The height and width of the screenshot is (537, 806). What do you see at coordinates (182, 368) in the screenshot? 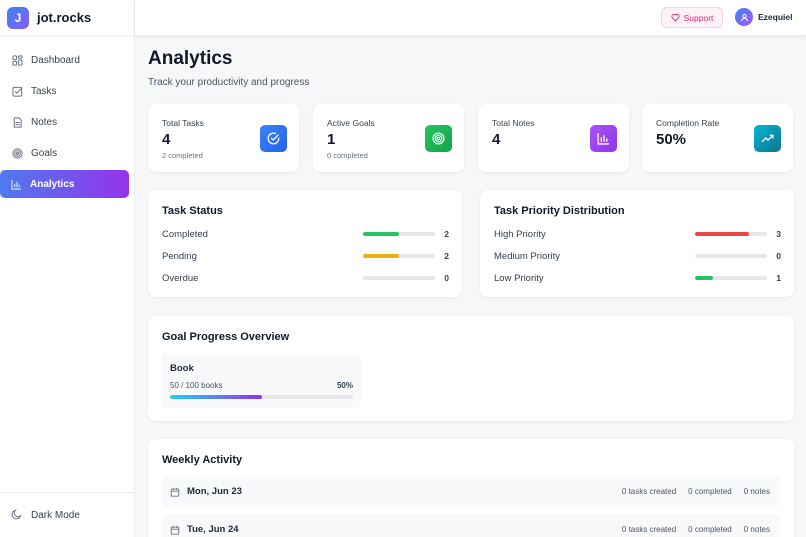
I see `goal-name: Book` at bounding box center [182, 368].